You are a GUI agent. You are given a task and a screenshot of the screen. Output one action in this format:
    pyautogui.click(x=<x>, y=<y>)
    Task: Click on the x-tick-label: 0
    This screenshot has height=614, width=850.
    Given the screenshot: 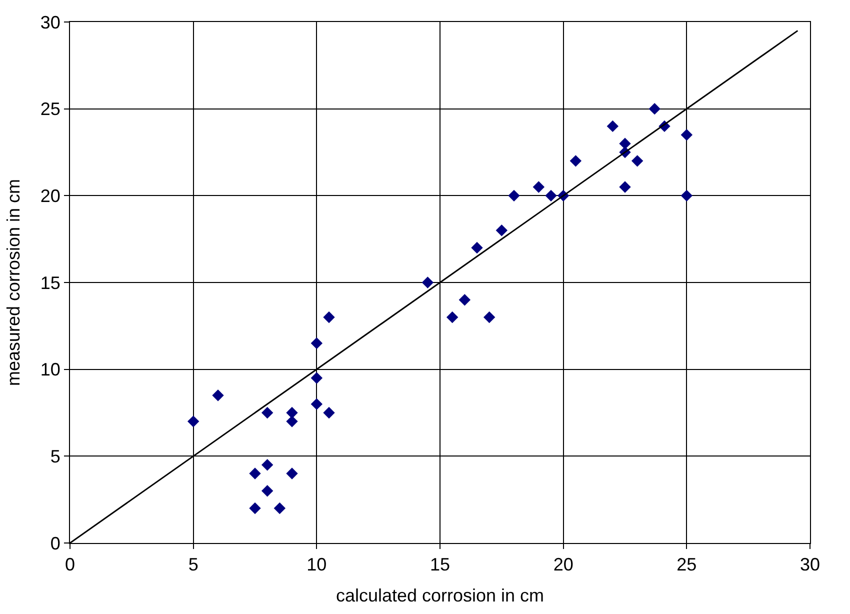 What is the action you would take?
    pyautogui.click(x=70, y=564)
    